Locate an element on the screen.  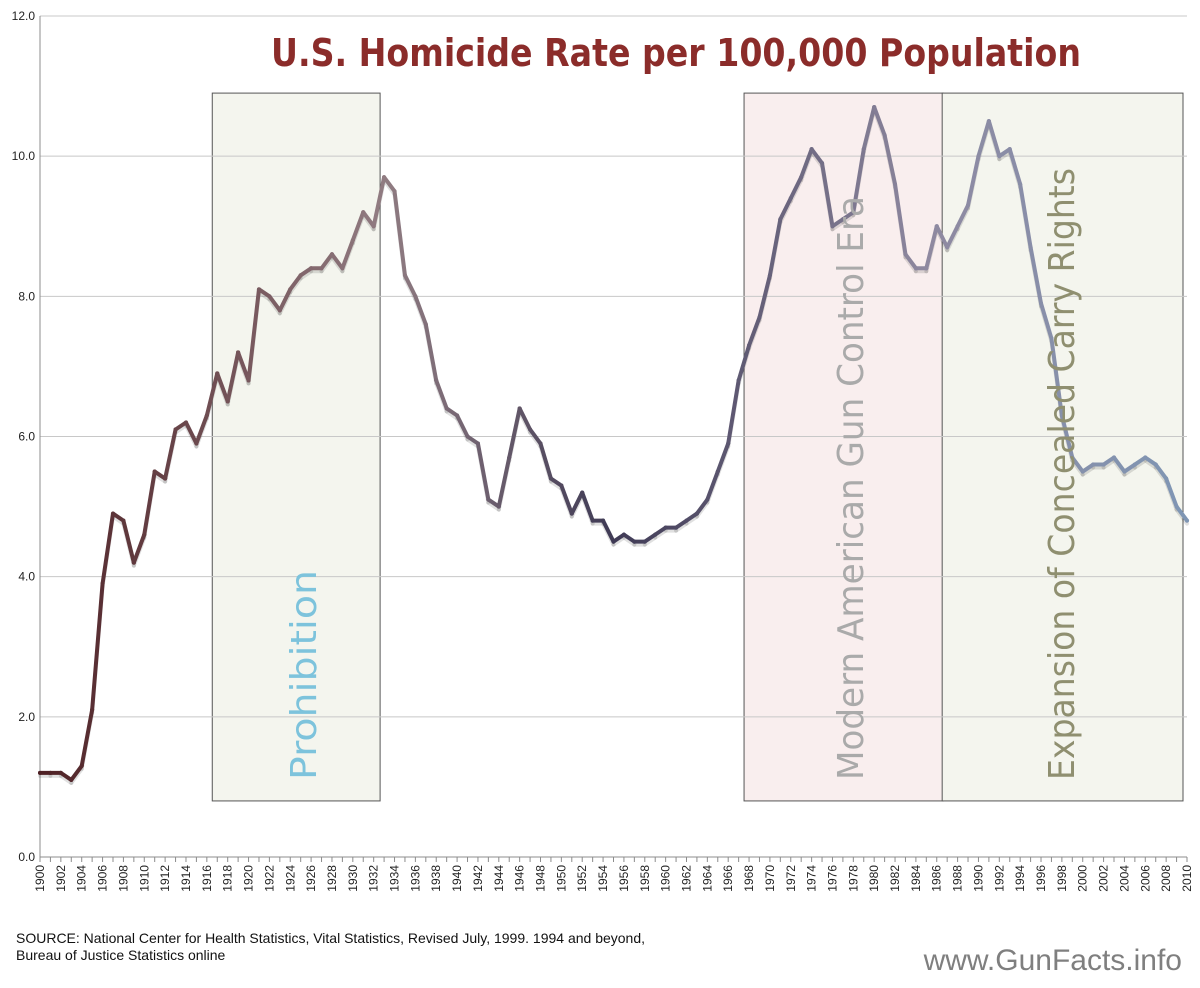
x-tick-label: 1984 is located at coordinates (916, 878).